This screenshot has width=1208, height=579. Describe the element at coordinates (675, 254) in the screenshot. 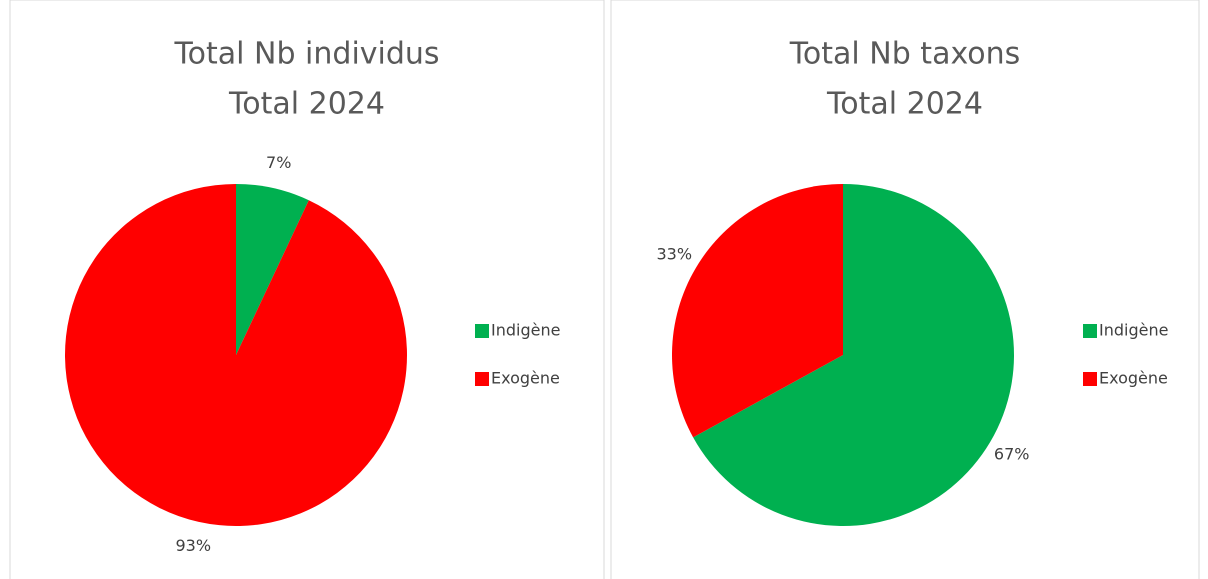

I see `data-label: 33%` at that location.